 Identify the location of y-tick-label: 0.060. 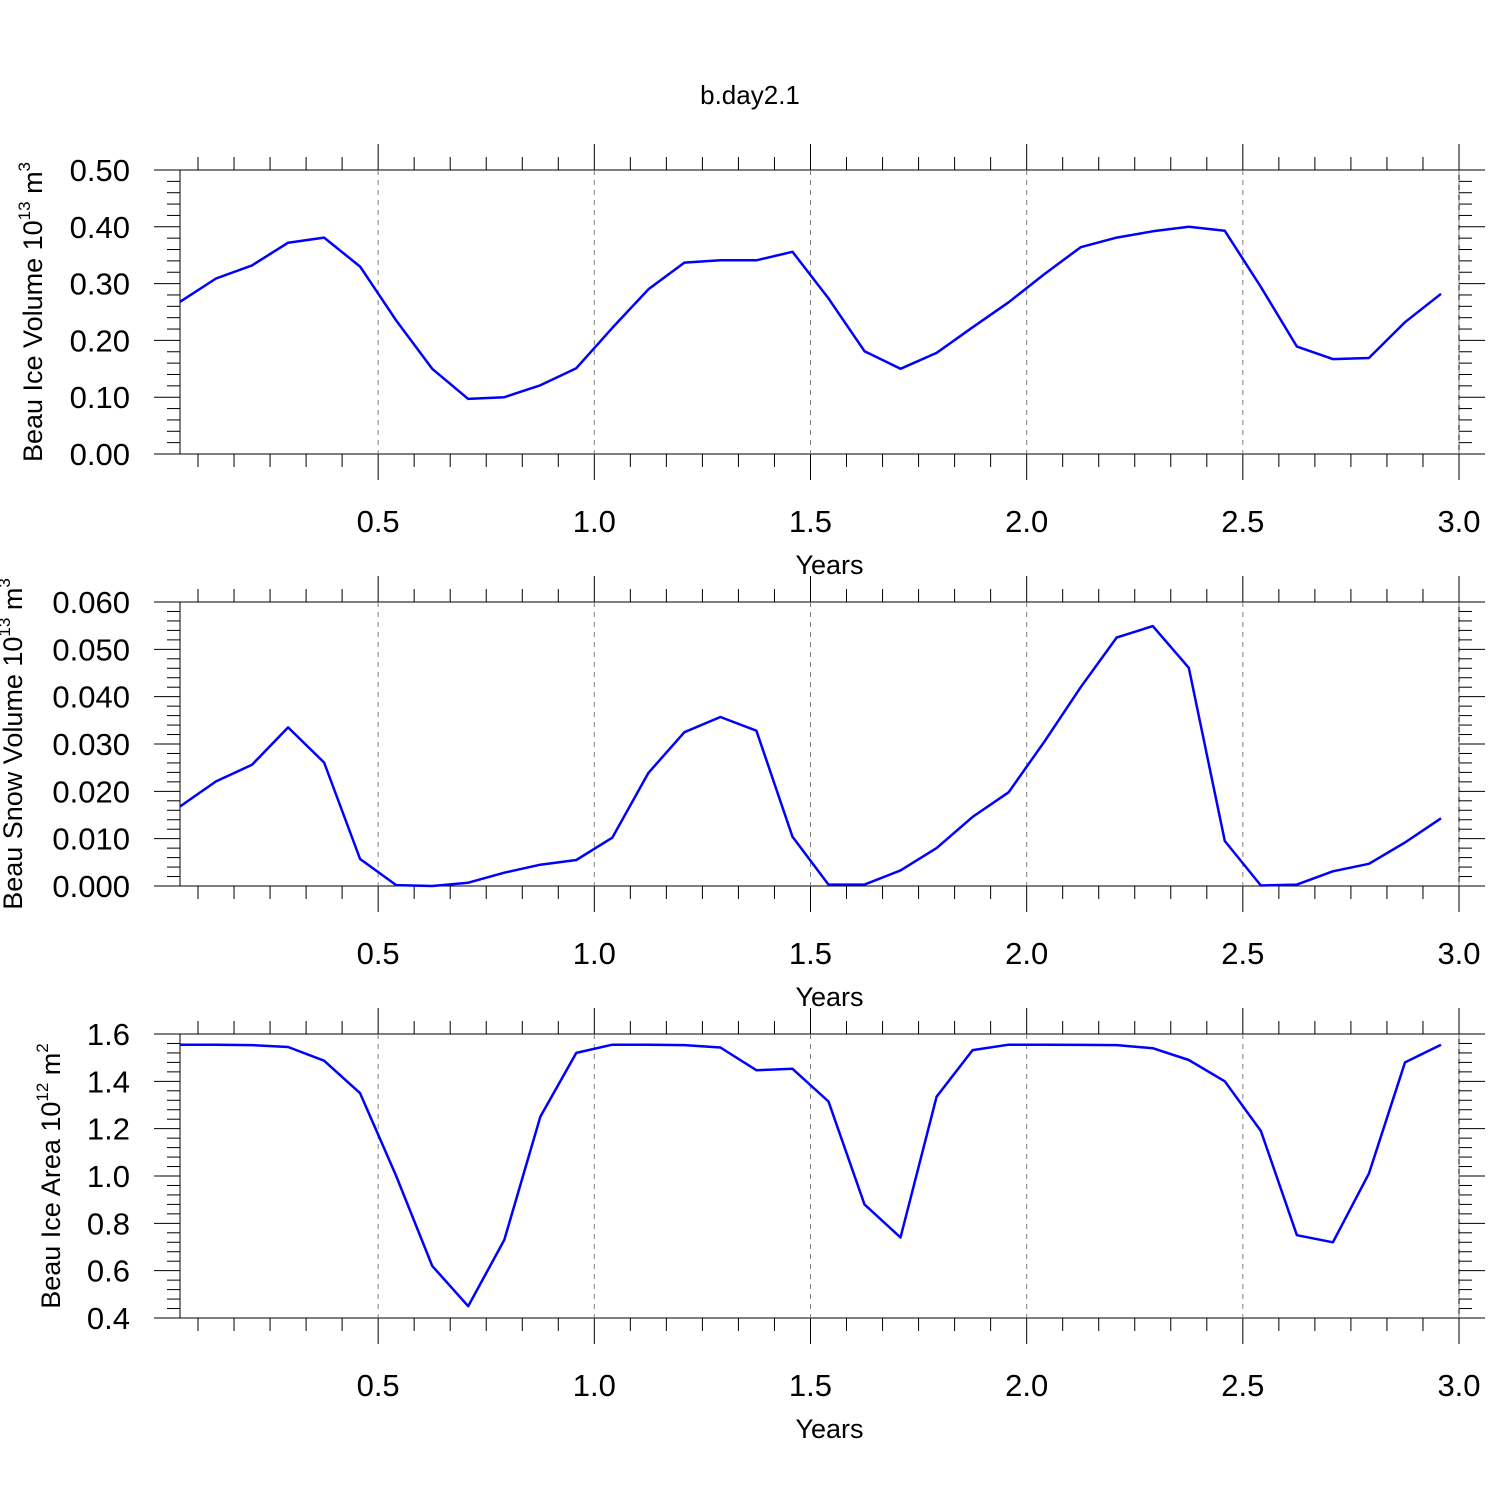
(91, 602).